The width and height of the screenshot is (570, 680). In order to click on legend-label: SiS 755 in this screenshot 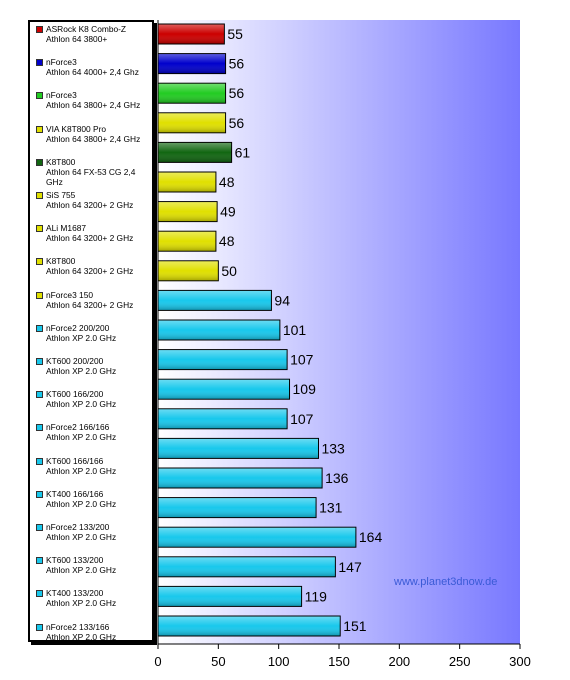, I will do `click(61, 195)`.